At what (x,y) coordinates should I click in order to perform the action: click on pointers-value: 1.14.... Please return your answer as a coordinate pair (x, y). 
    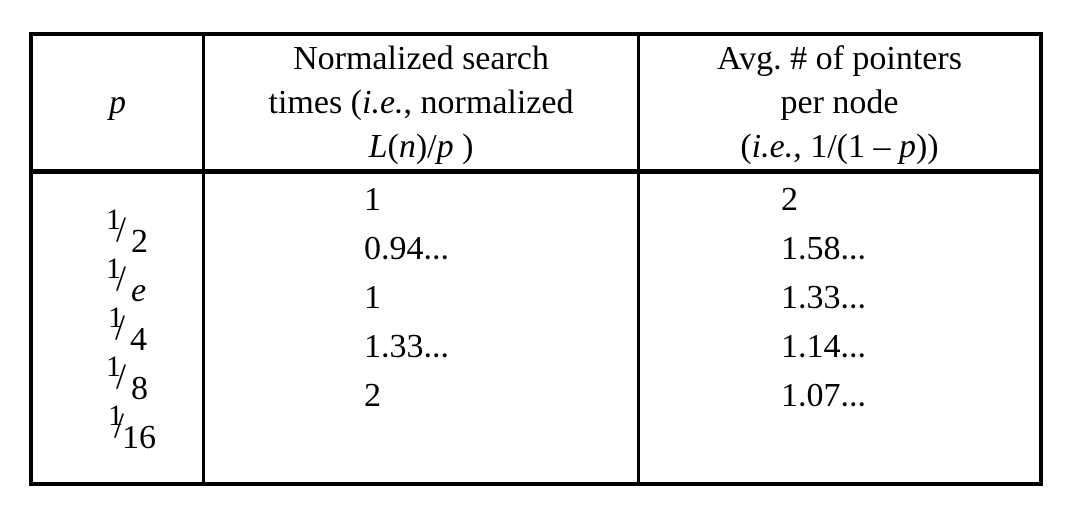
    Looking at the image, I should click on (823, 346).